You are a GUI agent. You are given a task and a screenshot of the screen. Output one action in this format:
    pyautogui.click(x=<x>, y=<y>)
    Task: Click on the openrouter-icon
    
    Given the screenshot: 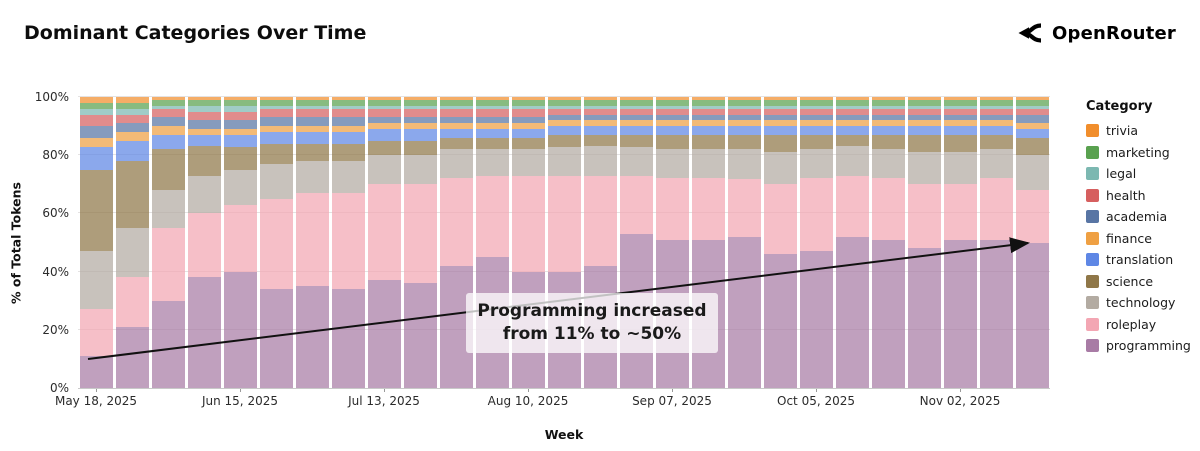 What is the action you would take?
    pyautogui.click(x=1030, y=33)
    